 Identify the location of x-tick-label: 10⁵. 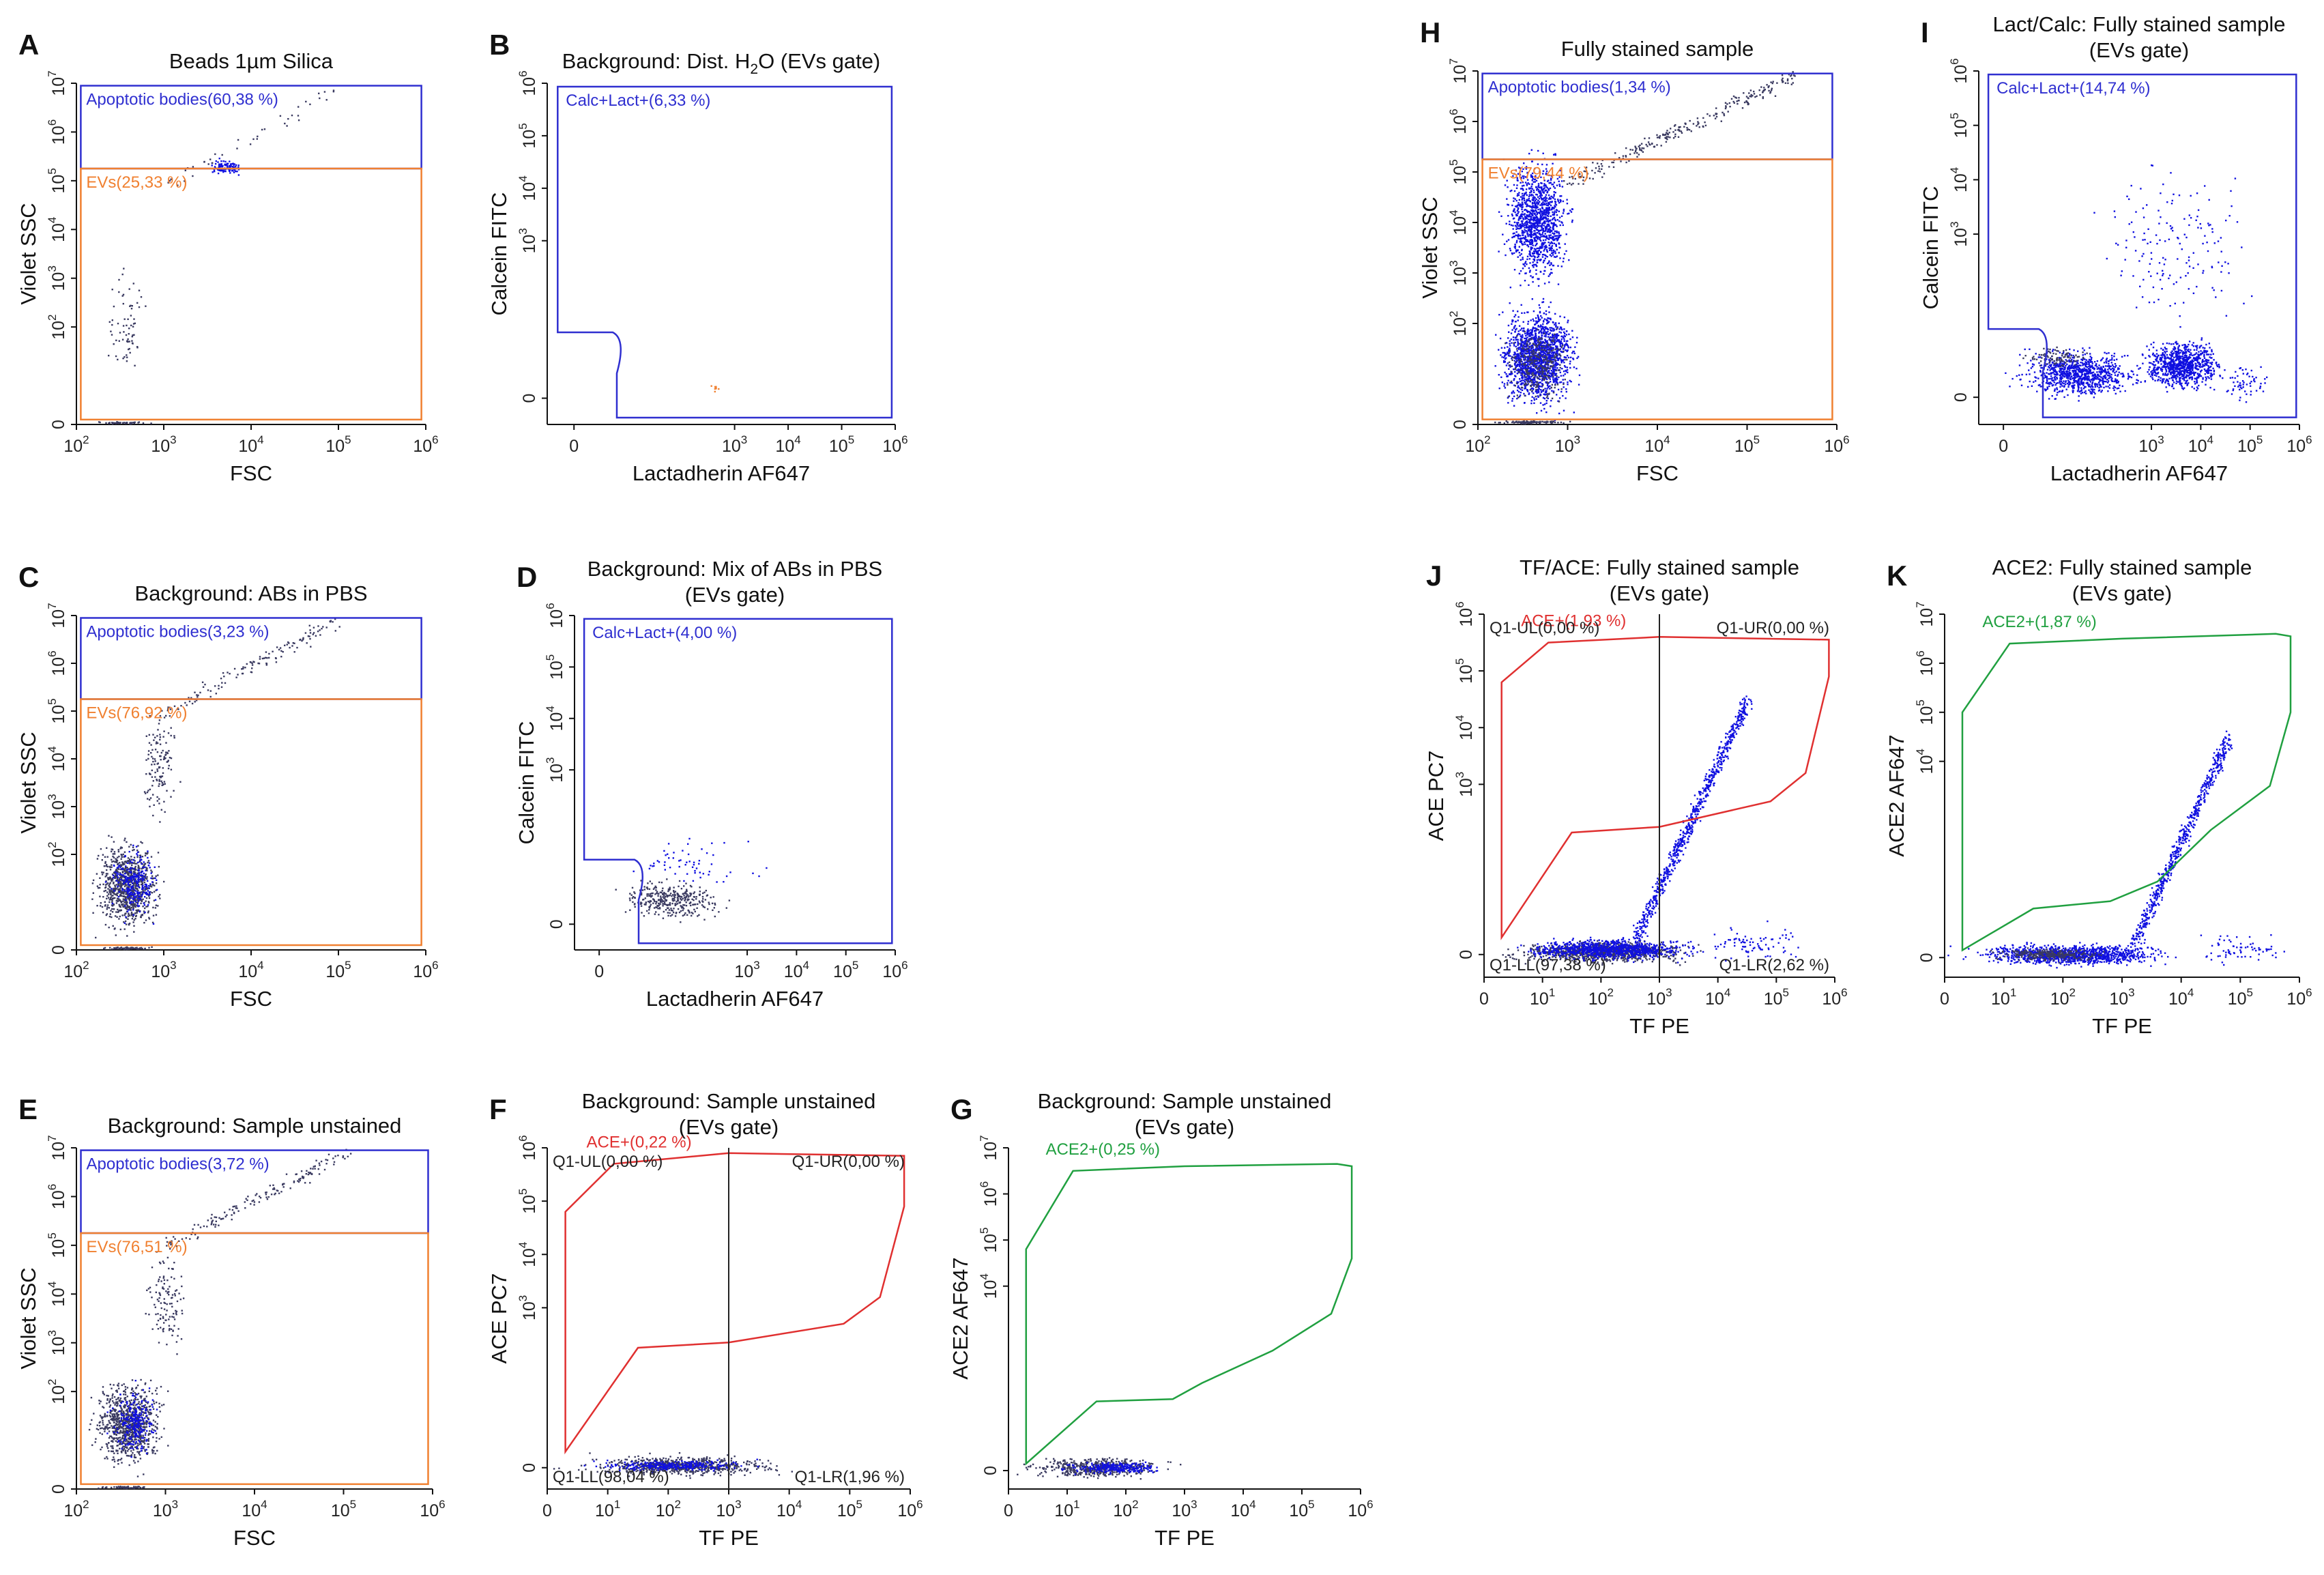
(849, 1509).